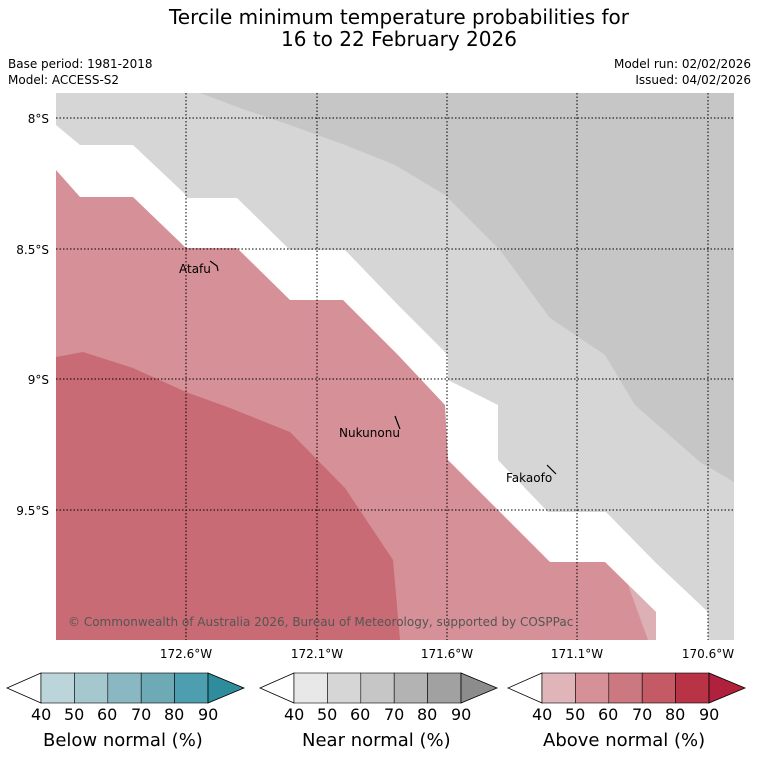 Image resolution: width=758 pixels, height=781 pixels. What do you see at coordinates (709, 714) in the screenshot?
I see `above-tick-90: 90` at bounding box center [709, 714].